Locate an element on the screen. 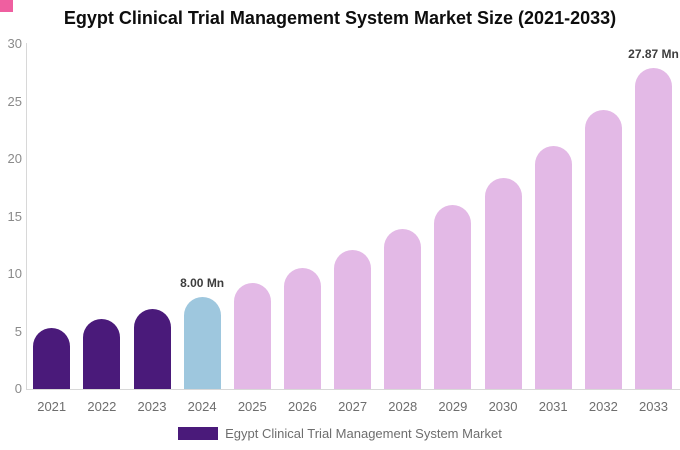 The image size is (680, 450). value-label-2024: 8.00 Mn is located at coordinates (202, 283).